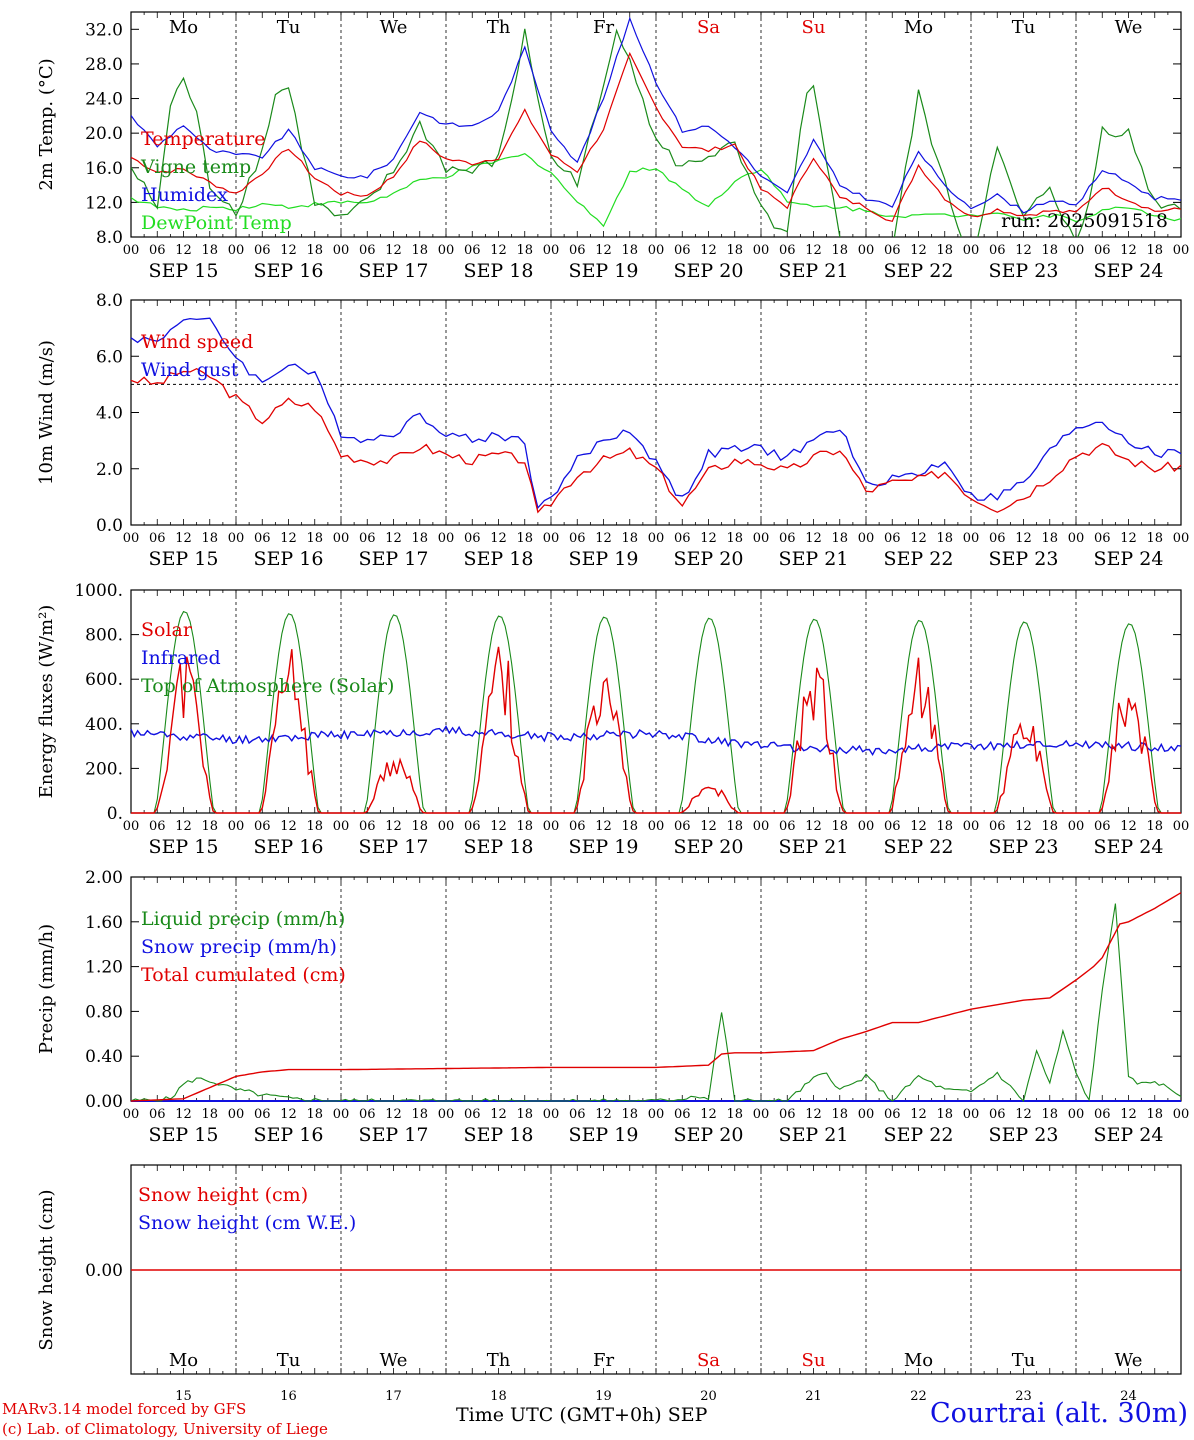 The width and height of the screenshot is (1194, 1440). Describe the element at coordinates (394, 271) in the screenshot. I see `date-label: SEP 17` at that location.